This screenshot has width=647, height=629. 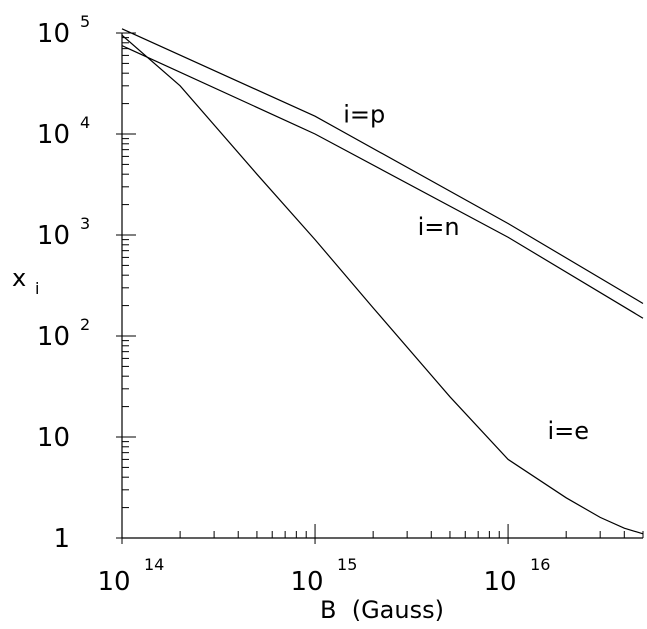 What do you see at coordinates (382, 610) in the screenshot?
I see `x-axis-label: B (Gauss)` at bounding box center [382, 610].